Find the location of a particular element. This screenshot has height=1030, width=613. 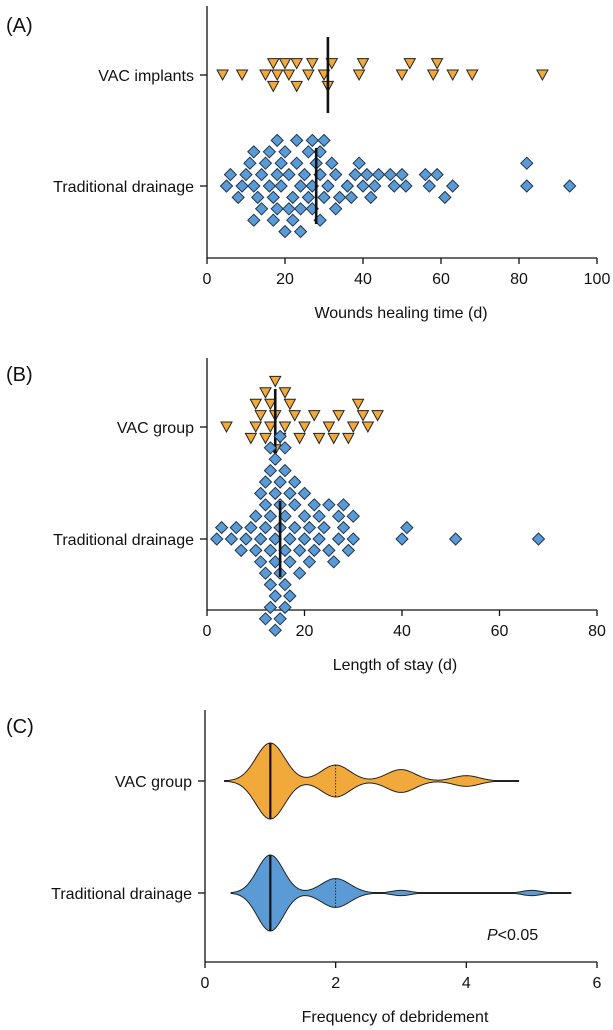

panel-c-label: (C) is located at coordinates (20, 727).